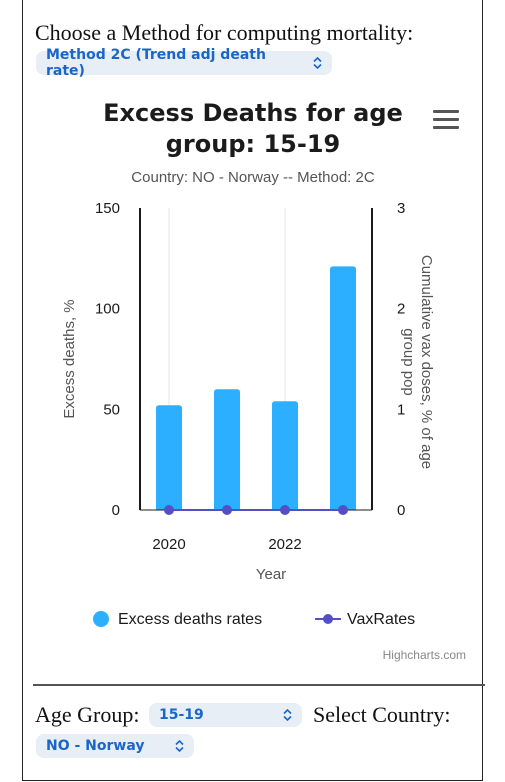 The height and width of the screenshot is (782, 505). I want to click on divider, so click(259, 685).